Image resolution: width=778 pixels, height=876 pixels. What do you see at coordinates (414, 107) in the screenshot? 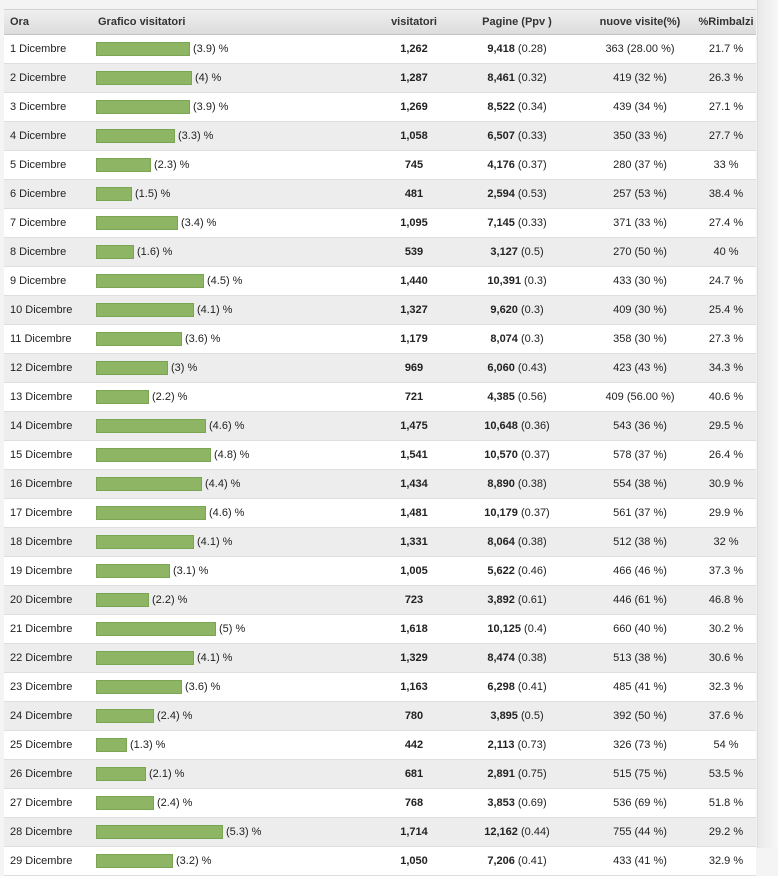
I see `cell-visitatori: 1,269` at bounding box center [414, 107].